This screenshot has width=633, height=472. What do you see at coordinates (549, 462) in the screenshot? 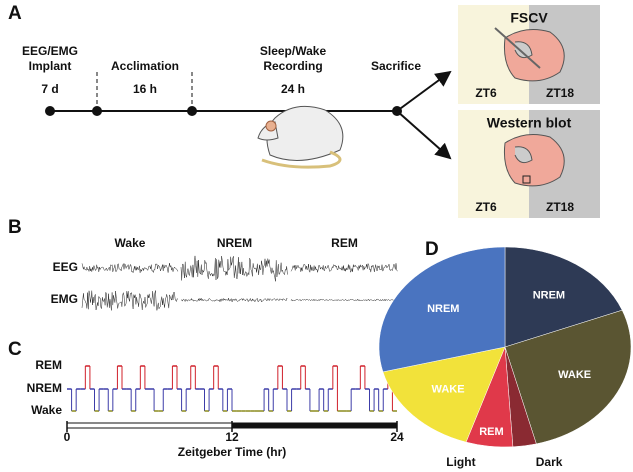
I see `group-label: Dark` at bounding box center [549, 462].